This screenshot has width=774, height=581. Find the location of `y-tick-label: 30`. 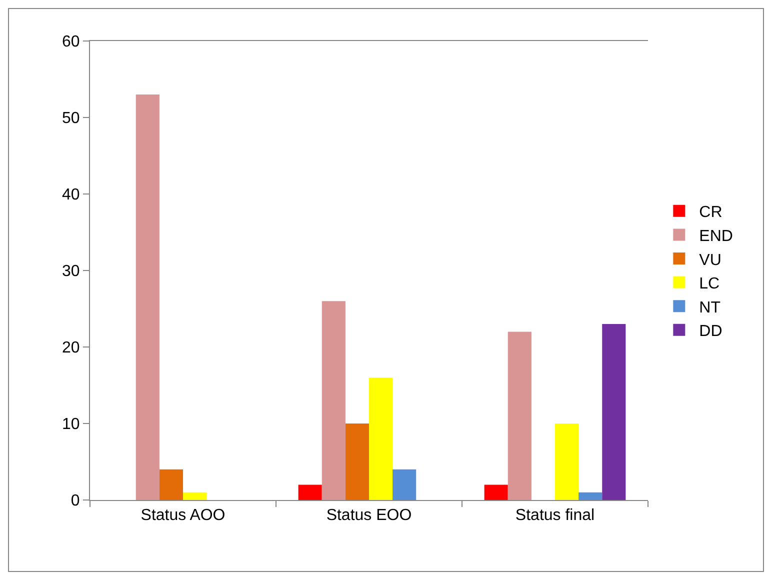

y-tick-label: 30 is located at coordinates (71, 271).